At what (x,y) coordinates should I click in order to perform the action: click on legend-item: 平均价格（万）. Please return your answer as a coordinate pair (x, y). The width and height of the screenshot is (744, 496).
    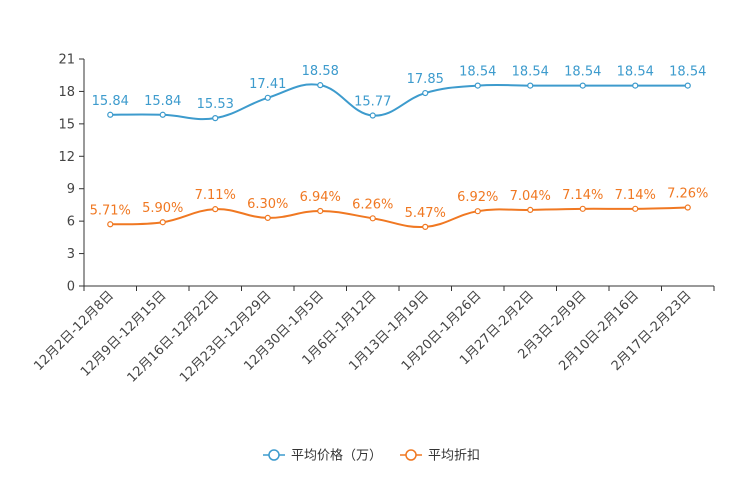
    Looking at the image, I should click on (322, 456).